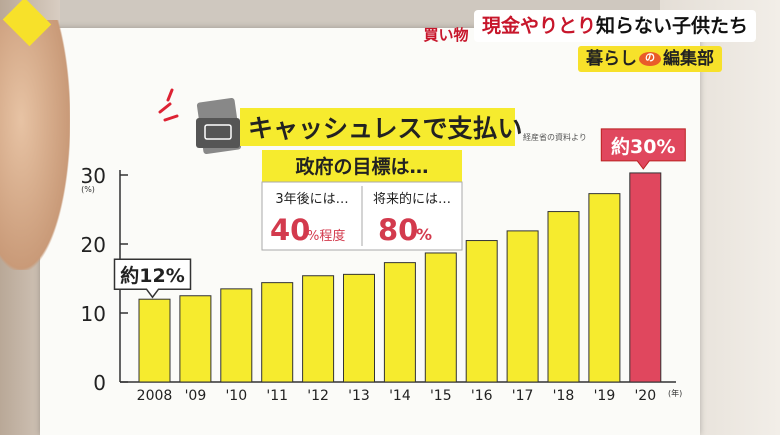 The image size is (780, 435). Describe the element at coordinates (359, 396) in the screenshot. I see `x-tick-label: '13` at that location.